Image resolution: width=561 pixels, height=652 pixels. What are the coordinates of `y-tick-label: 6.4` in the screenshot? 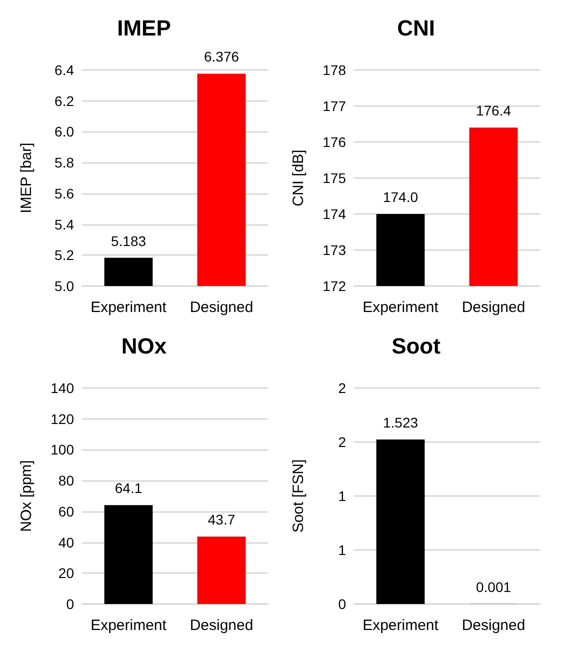 It's located at (64, 70).